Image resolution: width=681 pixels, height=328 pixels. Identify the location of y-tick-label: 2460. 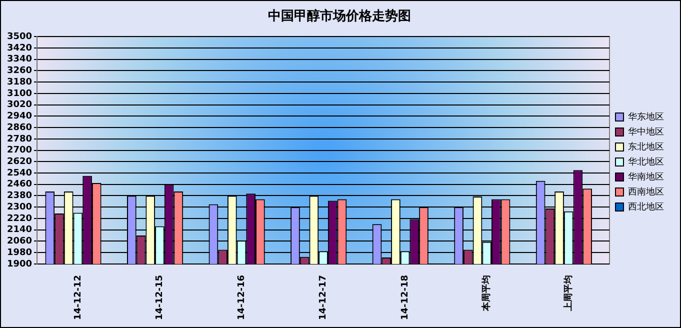
(19, 185).